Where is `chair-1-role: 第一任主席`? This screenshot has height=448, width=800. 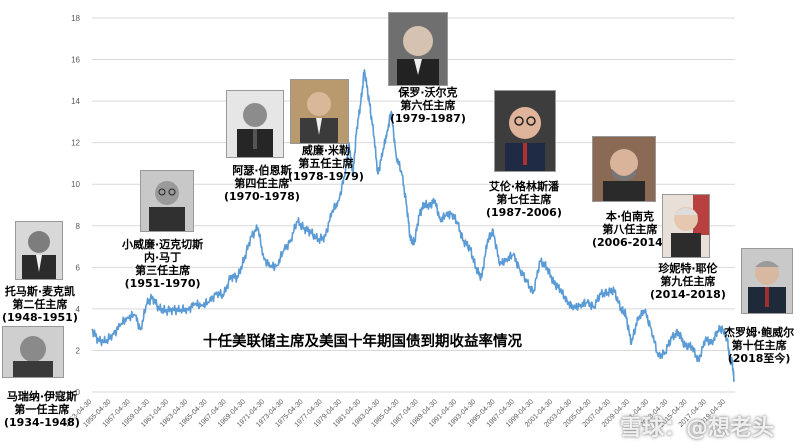
chair-1-role: 第一任主席 is located at coordinates (42, 409).